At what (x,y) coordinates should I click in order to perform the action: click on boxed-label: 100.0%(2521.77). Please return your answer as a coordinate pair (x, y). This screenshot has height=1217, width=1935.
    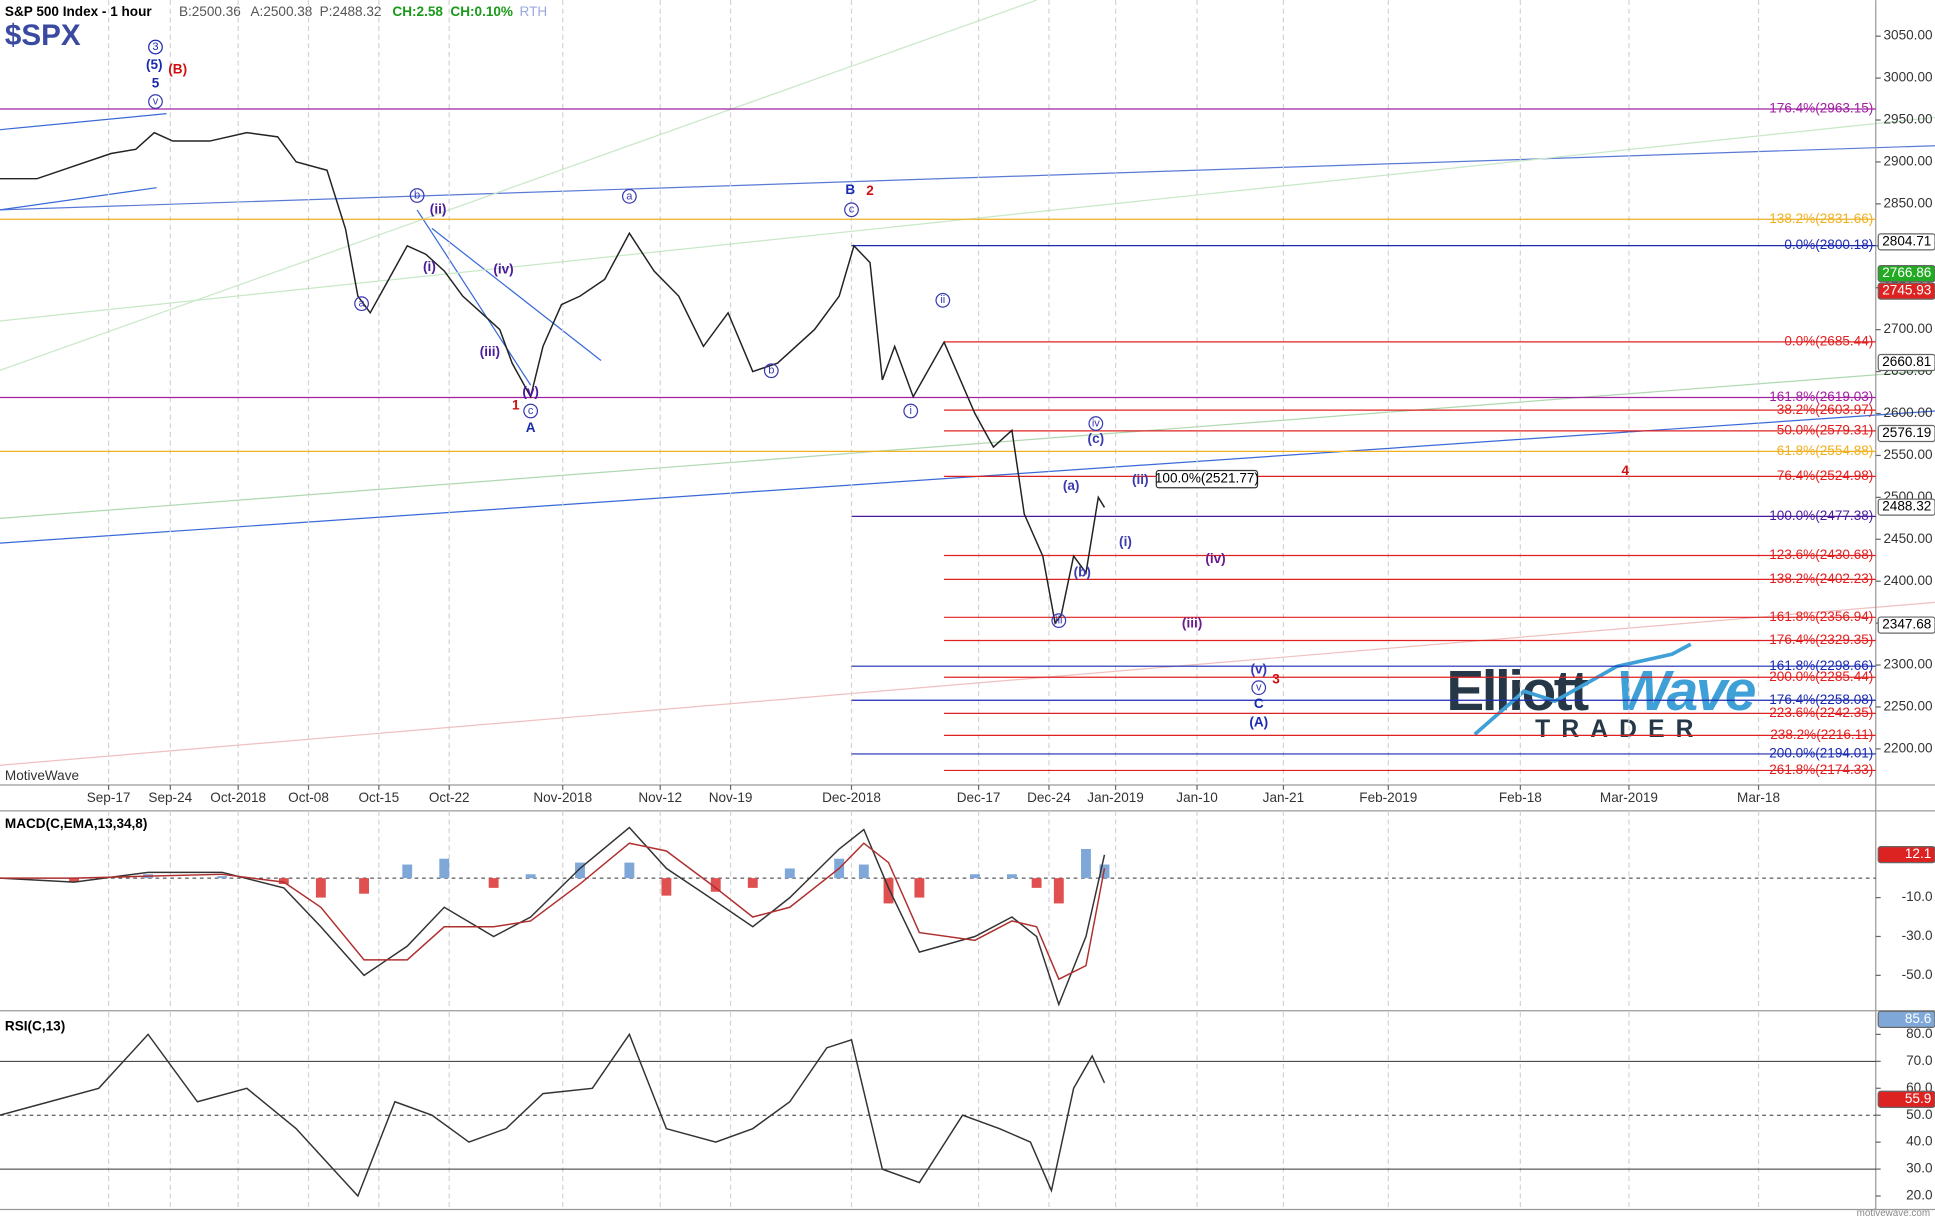
    Looking at the image, I should click on (1207, 478).